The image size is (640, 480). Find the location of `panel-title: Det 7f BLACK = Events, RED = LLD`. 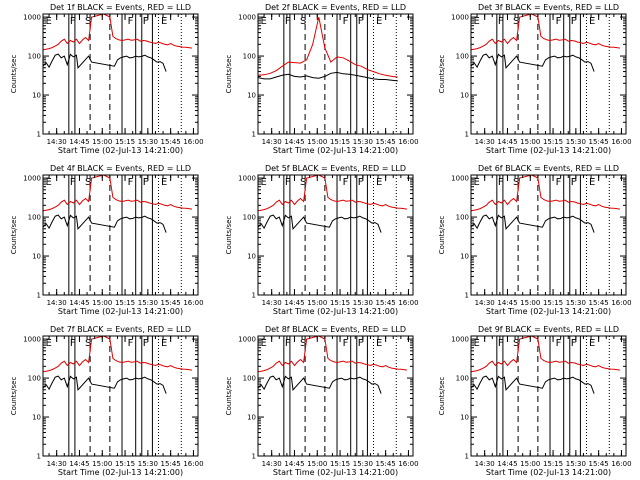

panel-title: Det 7f BLACK = Events, RED = LLD is located at coordinates (120, 329).